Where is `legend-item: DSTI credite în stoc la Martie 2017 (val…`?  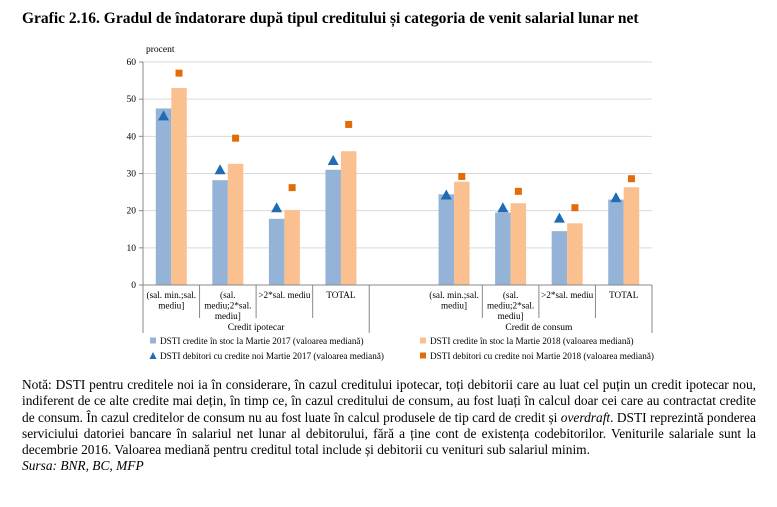
legend-item: DSTI credite în stoc la Martie 2017 (val… is located at coordinates (257, 341).